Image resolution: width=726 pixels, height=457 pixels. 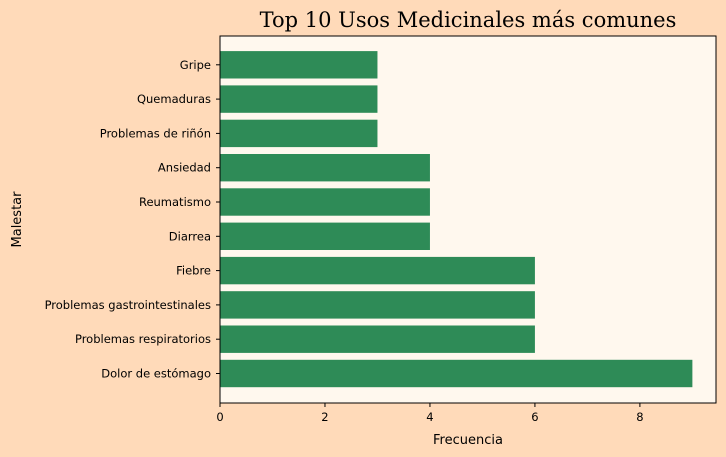 What do you see at coordinates (175, 202) in the screenshot?
I see `y-tick-label: Reumatismo` at bounding box center [175, 202].